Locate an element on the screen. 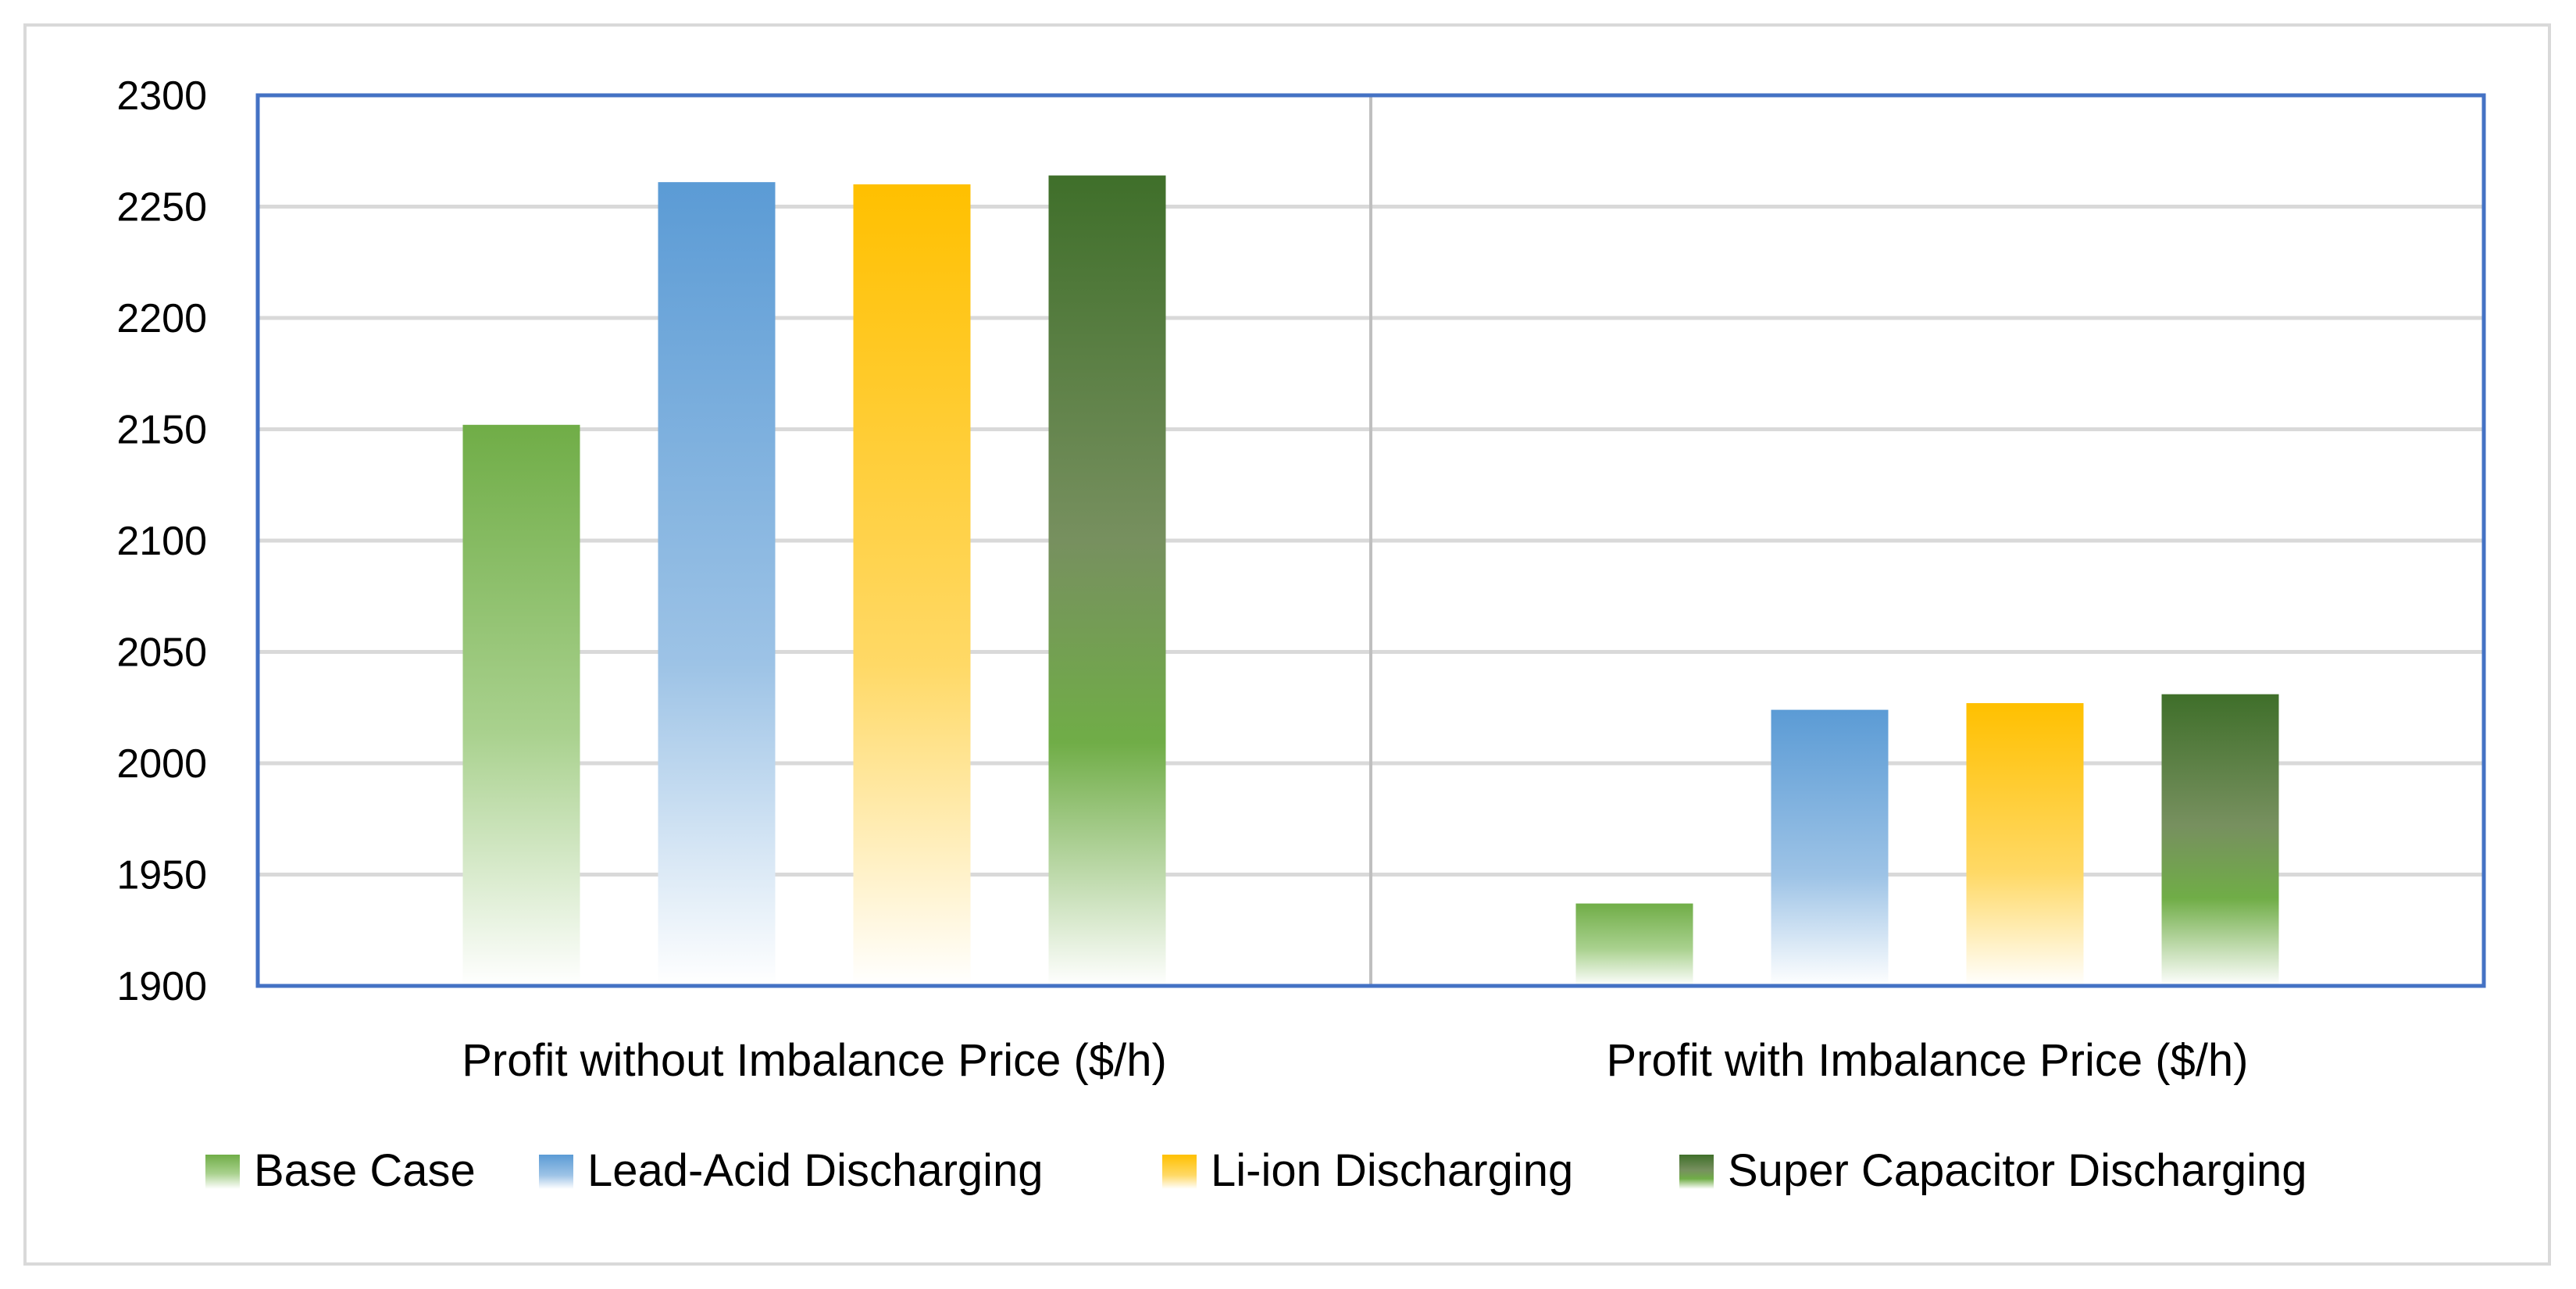 Image resolution: width=2576 pixels, height=1289 pixels. y-tick-label: 2300 is located at coordinates (161, 96).